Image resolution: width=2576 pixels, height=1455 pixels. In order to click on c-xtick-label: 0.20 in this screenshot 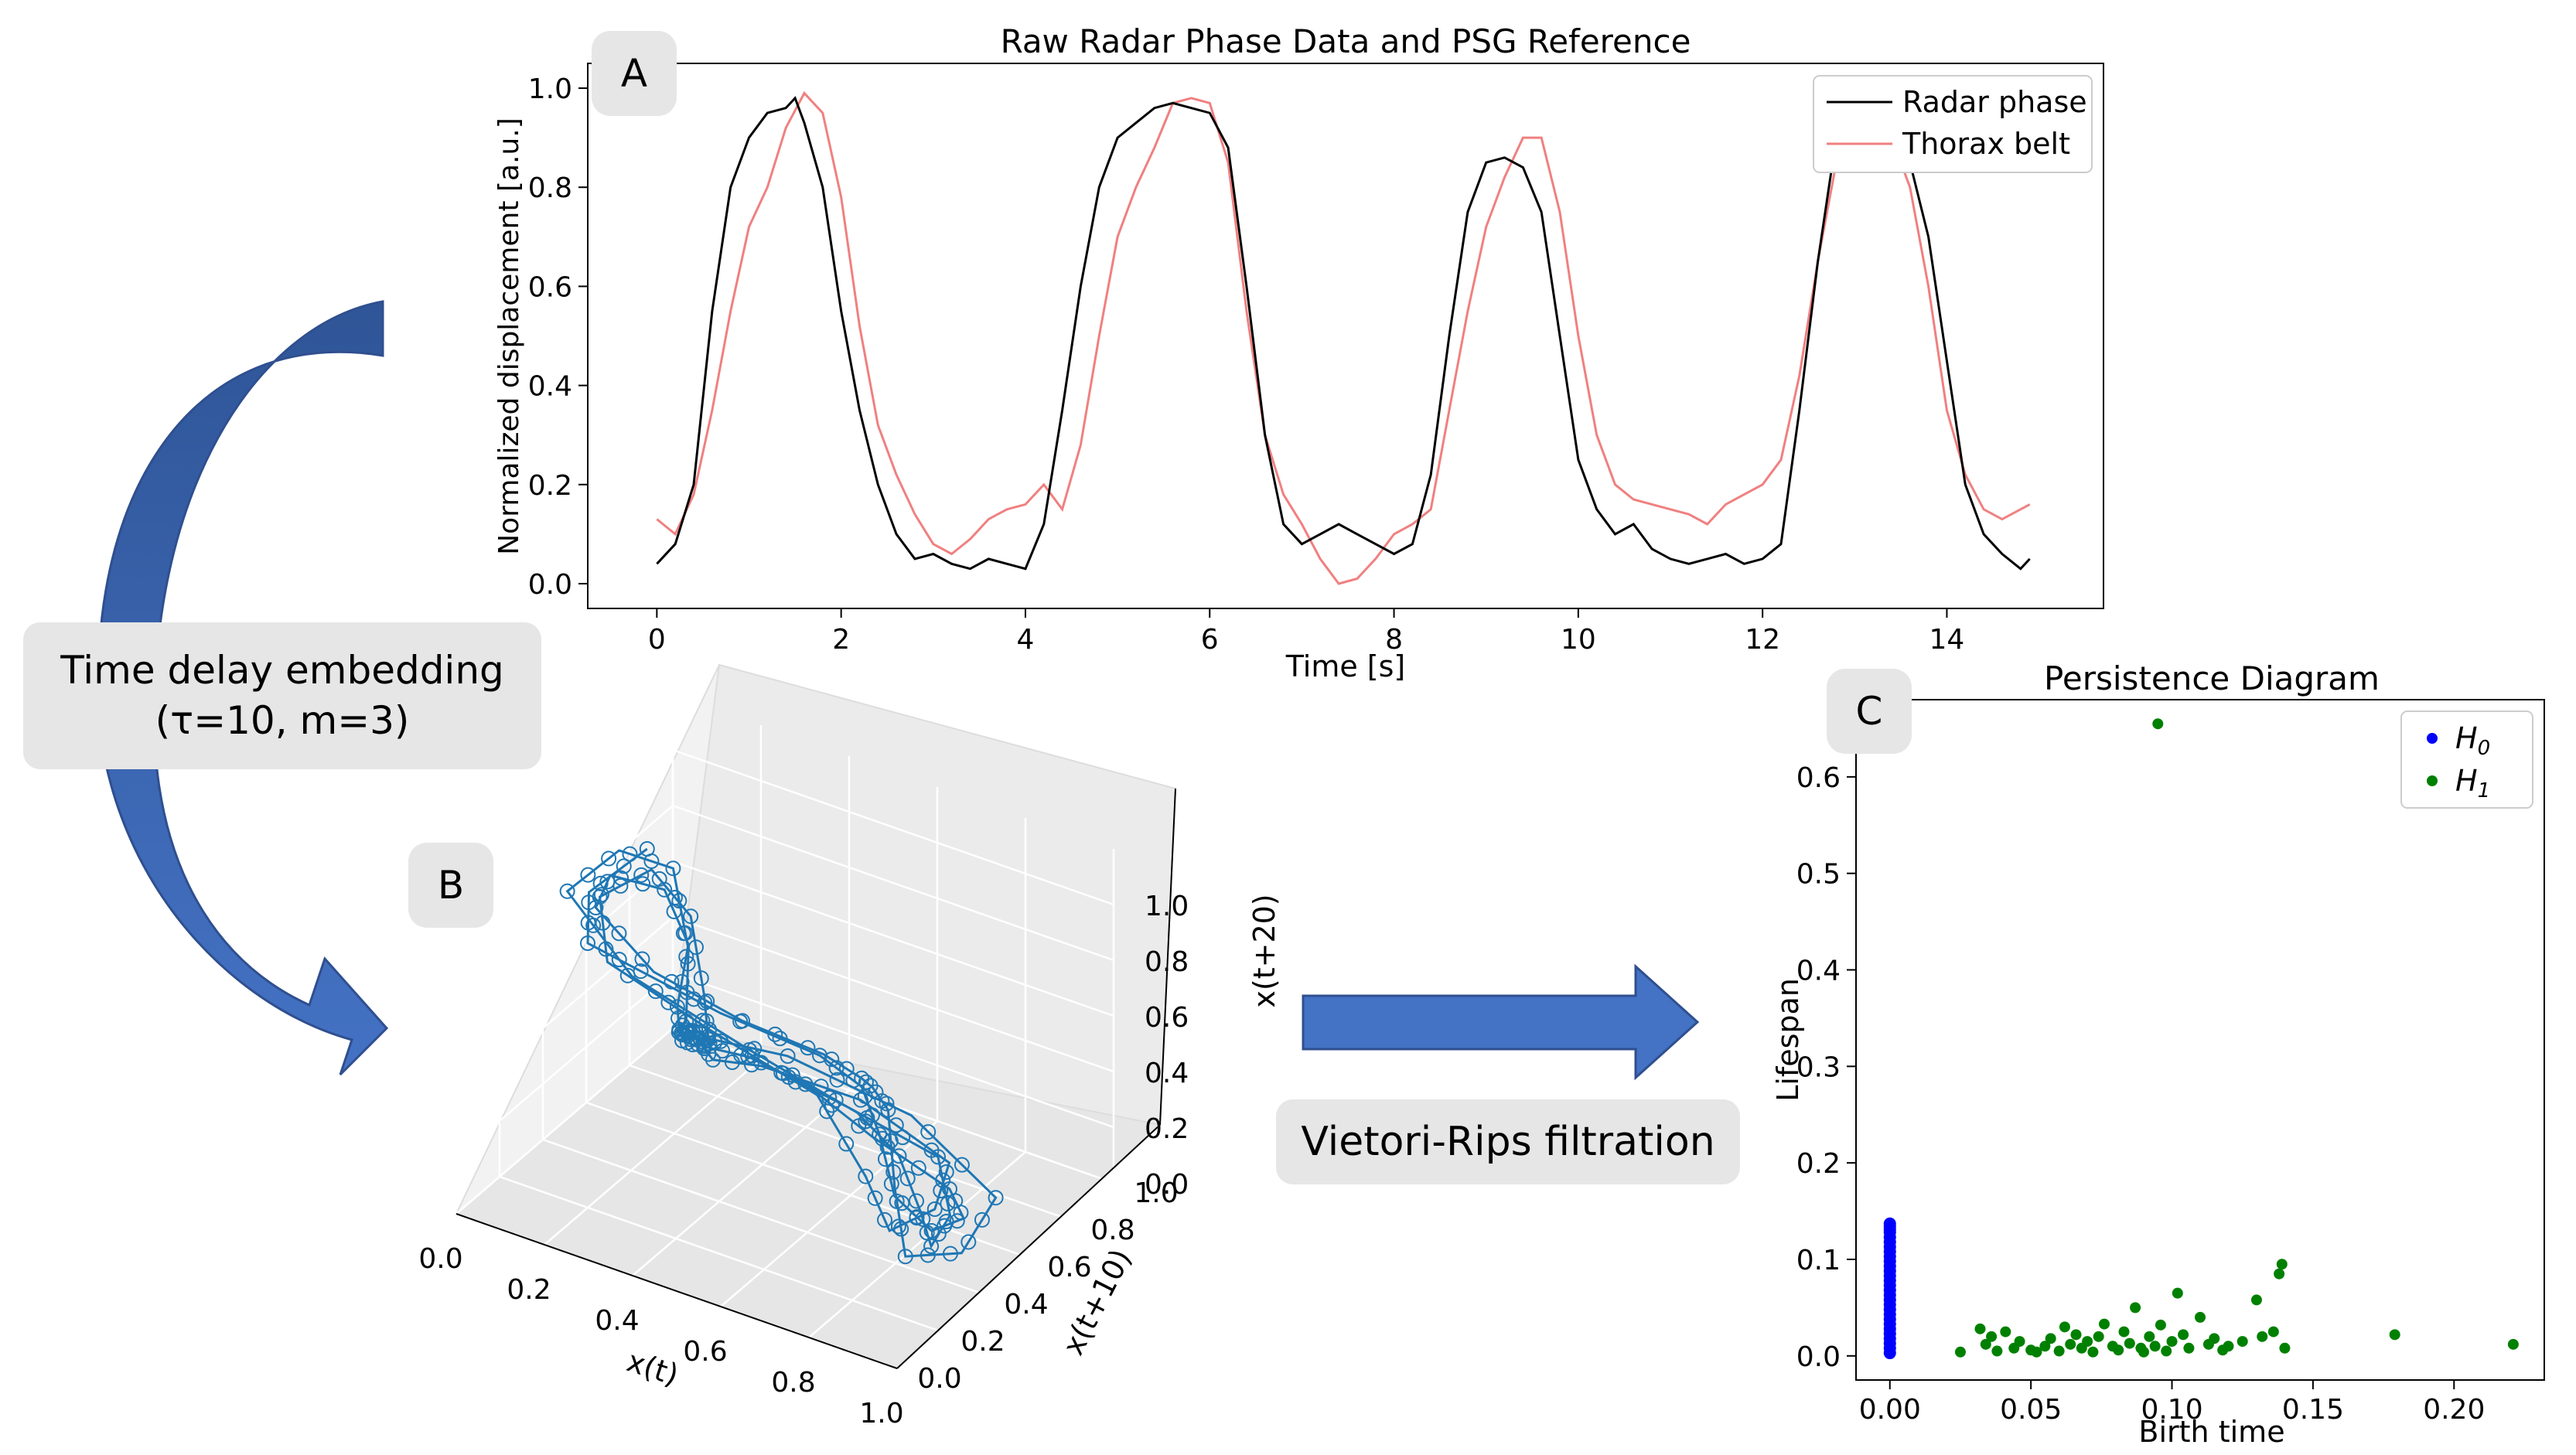, I will do `click(2454, 1410)`.